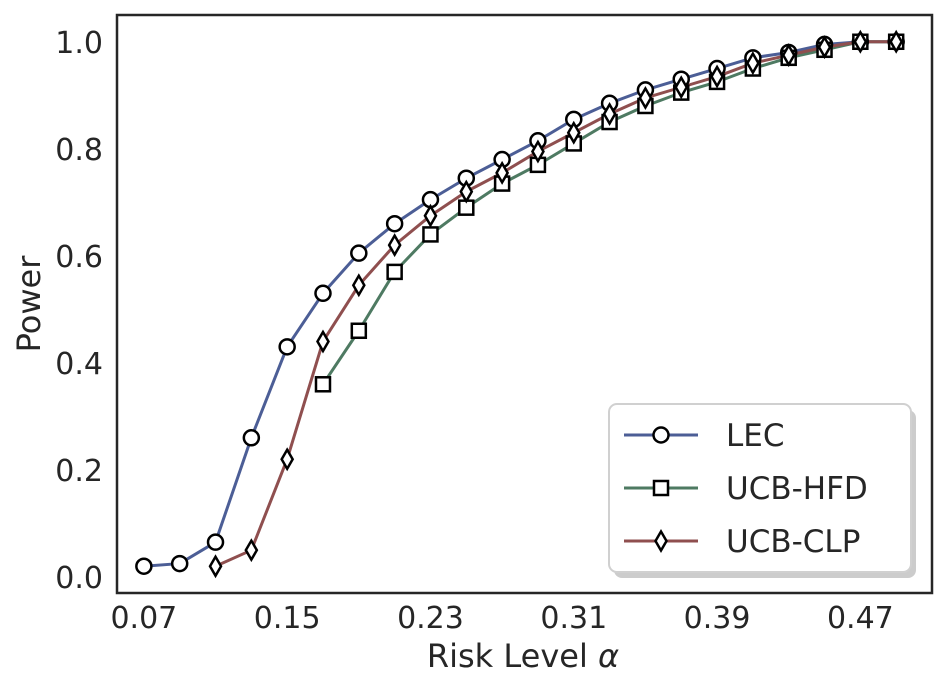 This screenshot has width=946, height=692. Describe the element at coordinates (860, 618) in the screenshot. I see `x-tick-label: 0.47` at that location.